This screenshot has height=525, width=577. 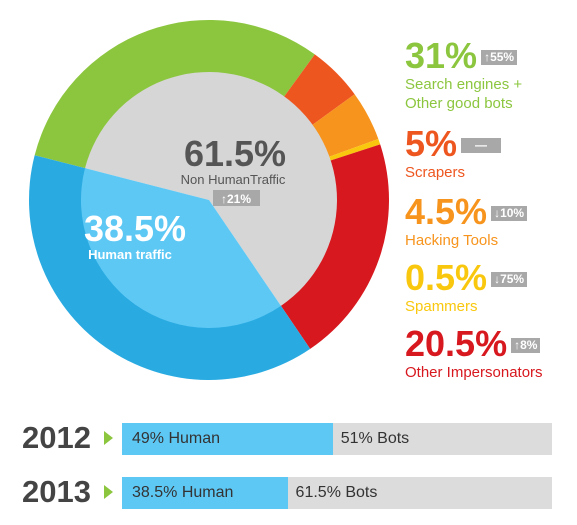 I want to click on legend-change-badge: ↑55%, so click(x=499, y=58).